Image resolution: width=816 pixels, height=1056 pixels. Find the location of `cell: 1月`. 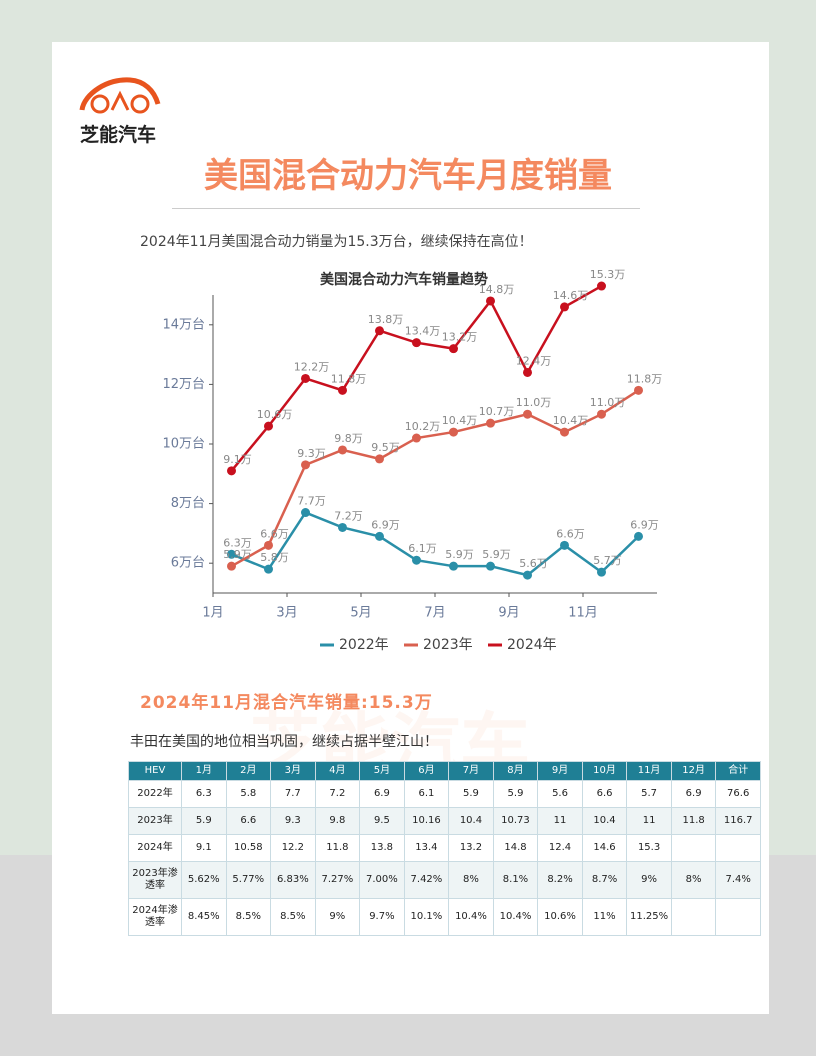

cell: 1月 is located at coordinates (204, 771).